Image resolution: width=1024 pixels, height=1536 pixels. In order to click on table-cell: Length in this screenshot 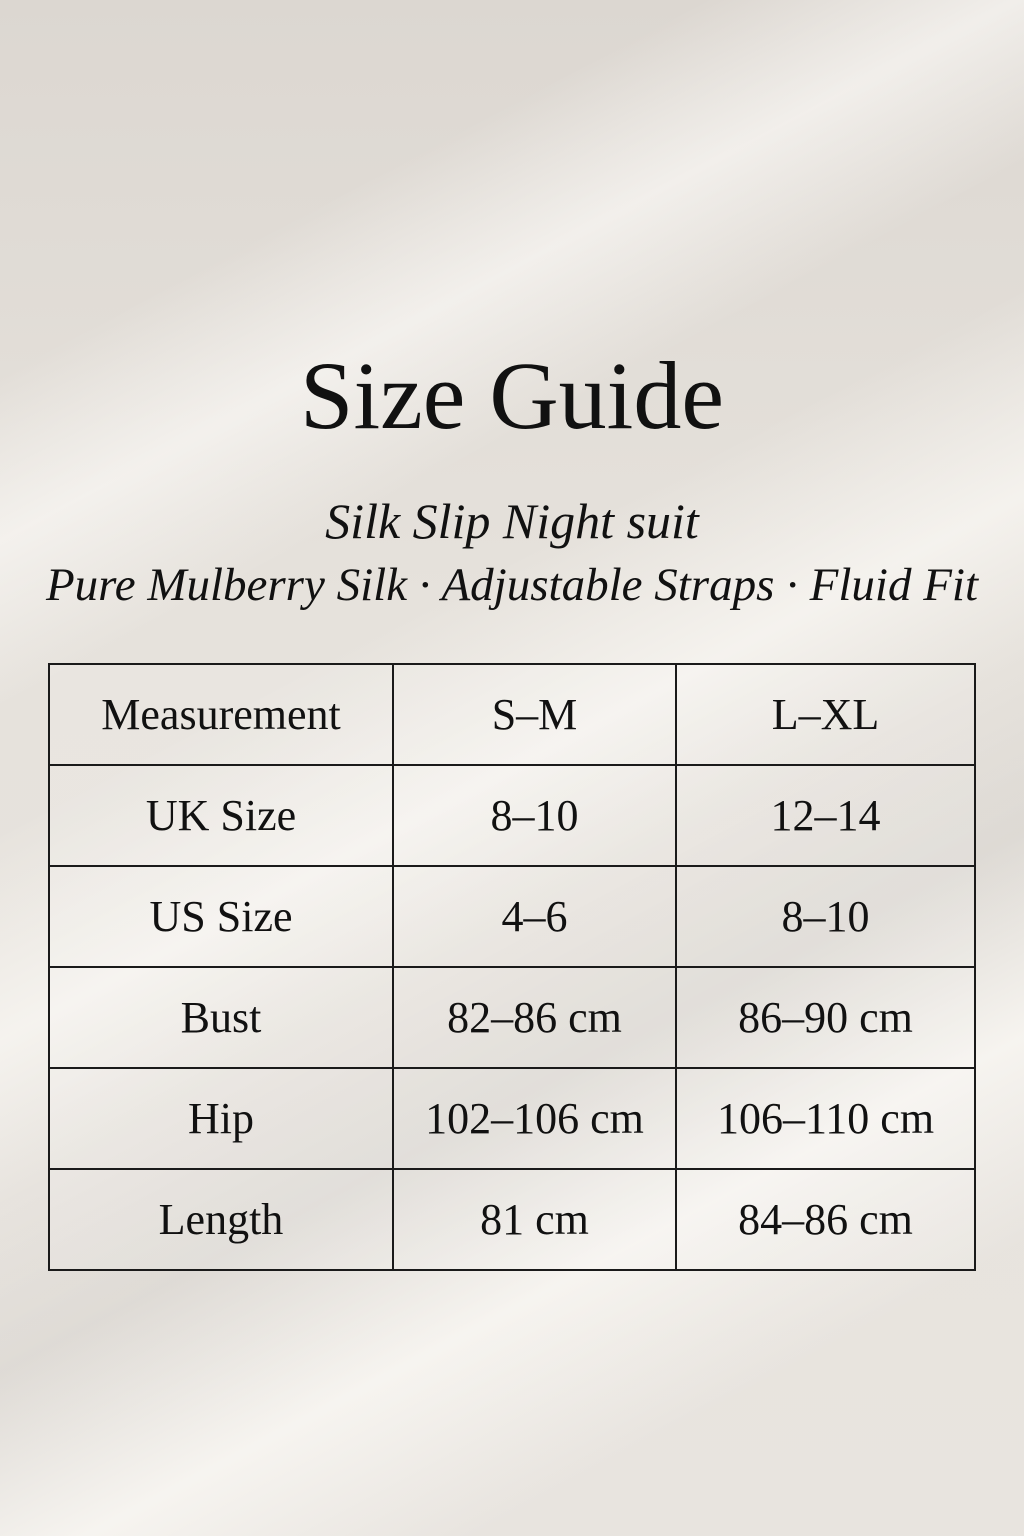, I will do `click(221, 1219)`.